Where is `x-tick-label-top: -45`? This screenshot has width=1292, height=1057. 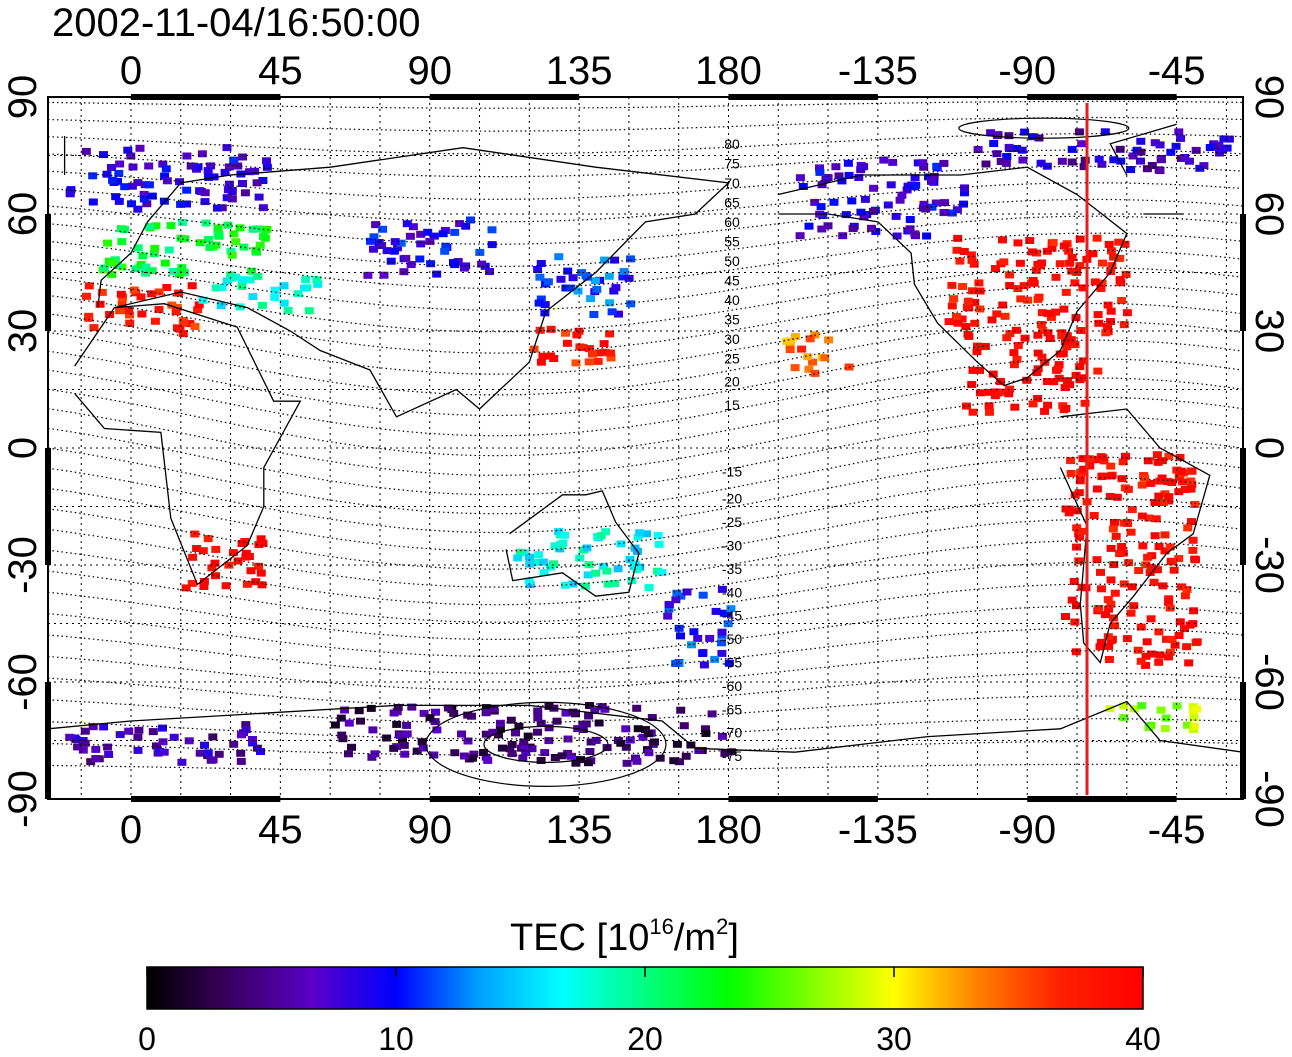 x-tick-label-top: -45 is located at coordinates (1177, 71).